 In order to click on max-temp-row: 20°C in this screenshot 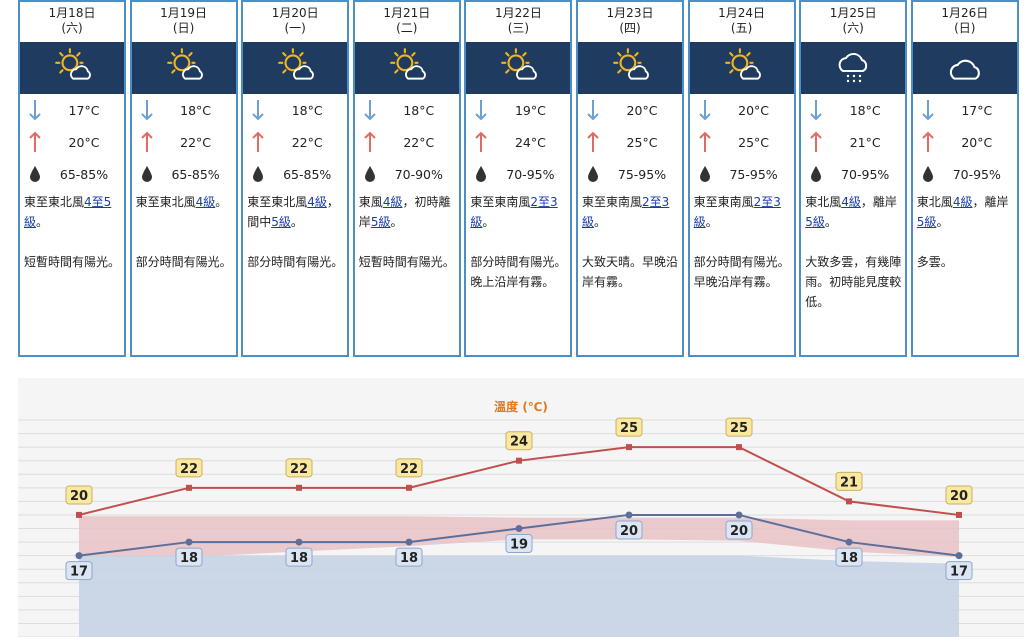, I will do `click(965, 142)`.